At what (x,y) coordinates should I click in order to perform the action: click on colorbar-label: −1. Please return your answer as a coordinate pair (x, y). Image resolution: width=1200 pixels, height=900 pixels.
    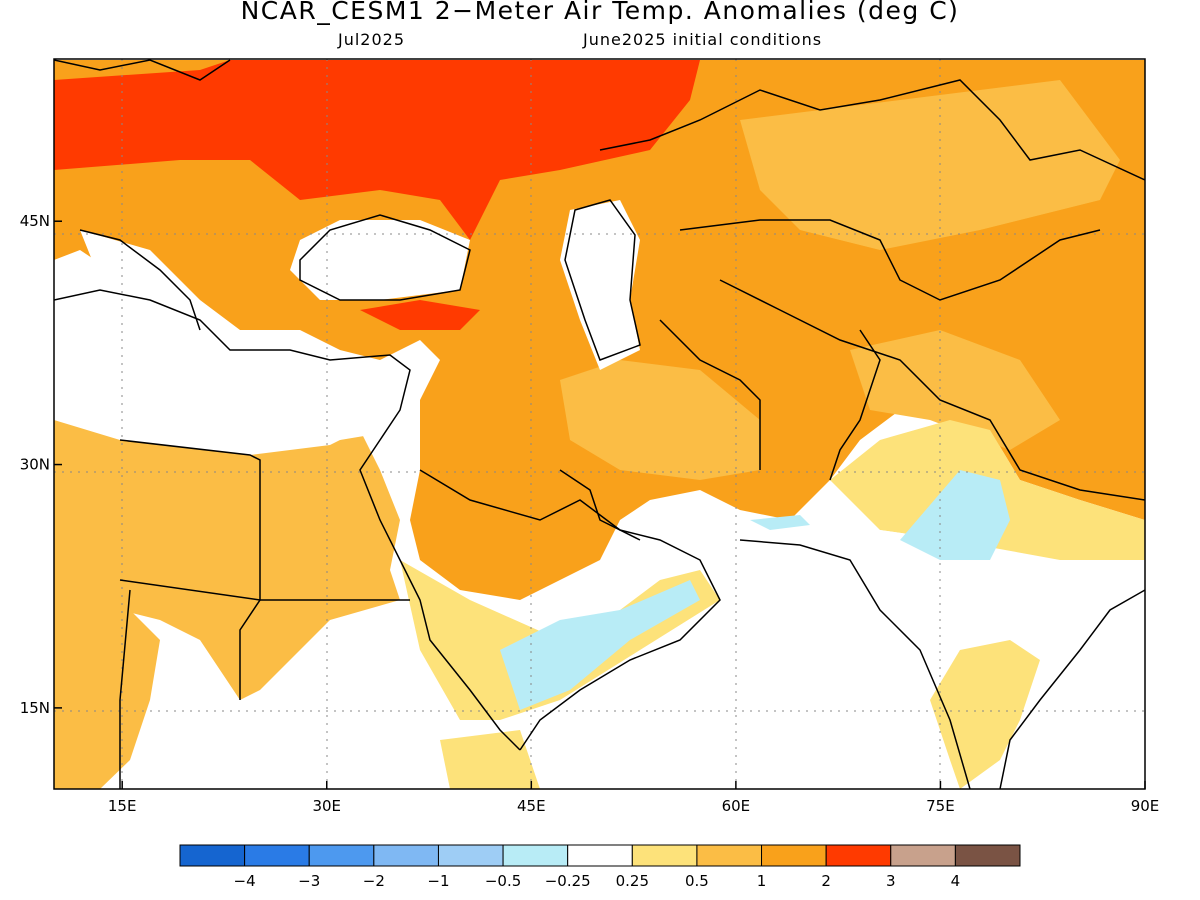
    Looking at the image, I should click on (438, 881).